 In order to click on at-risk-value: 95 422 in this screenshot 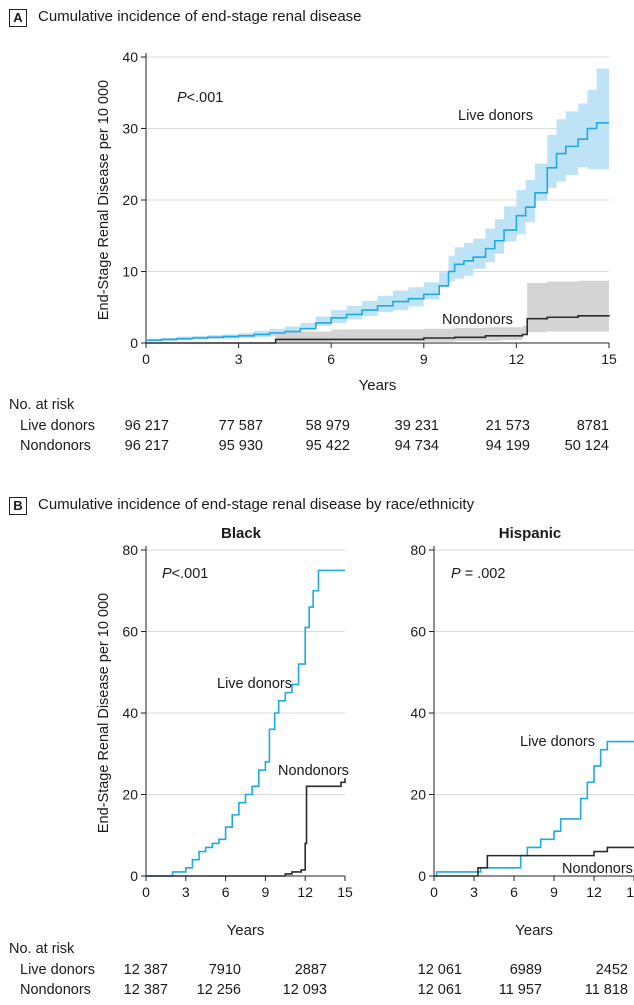, I will do `click(327, 446)`.